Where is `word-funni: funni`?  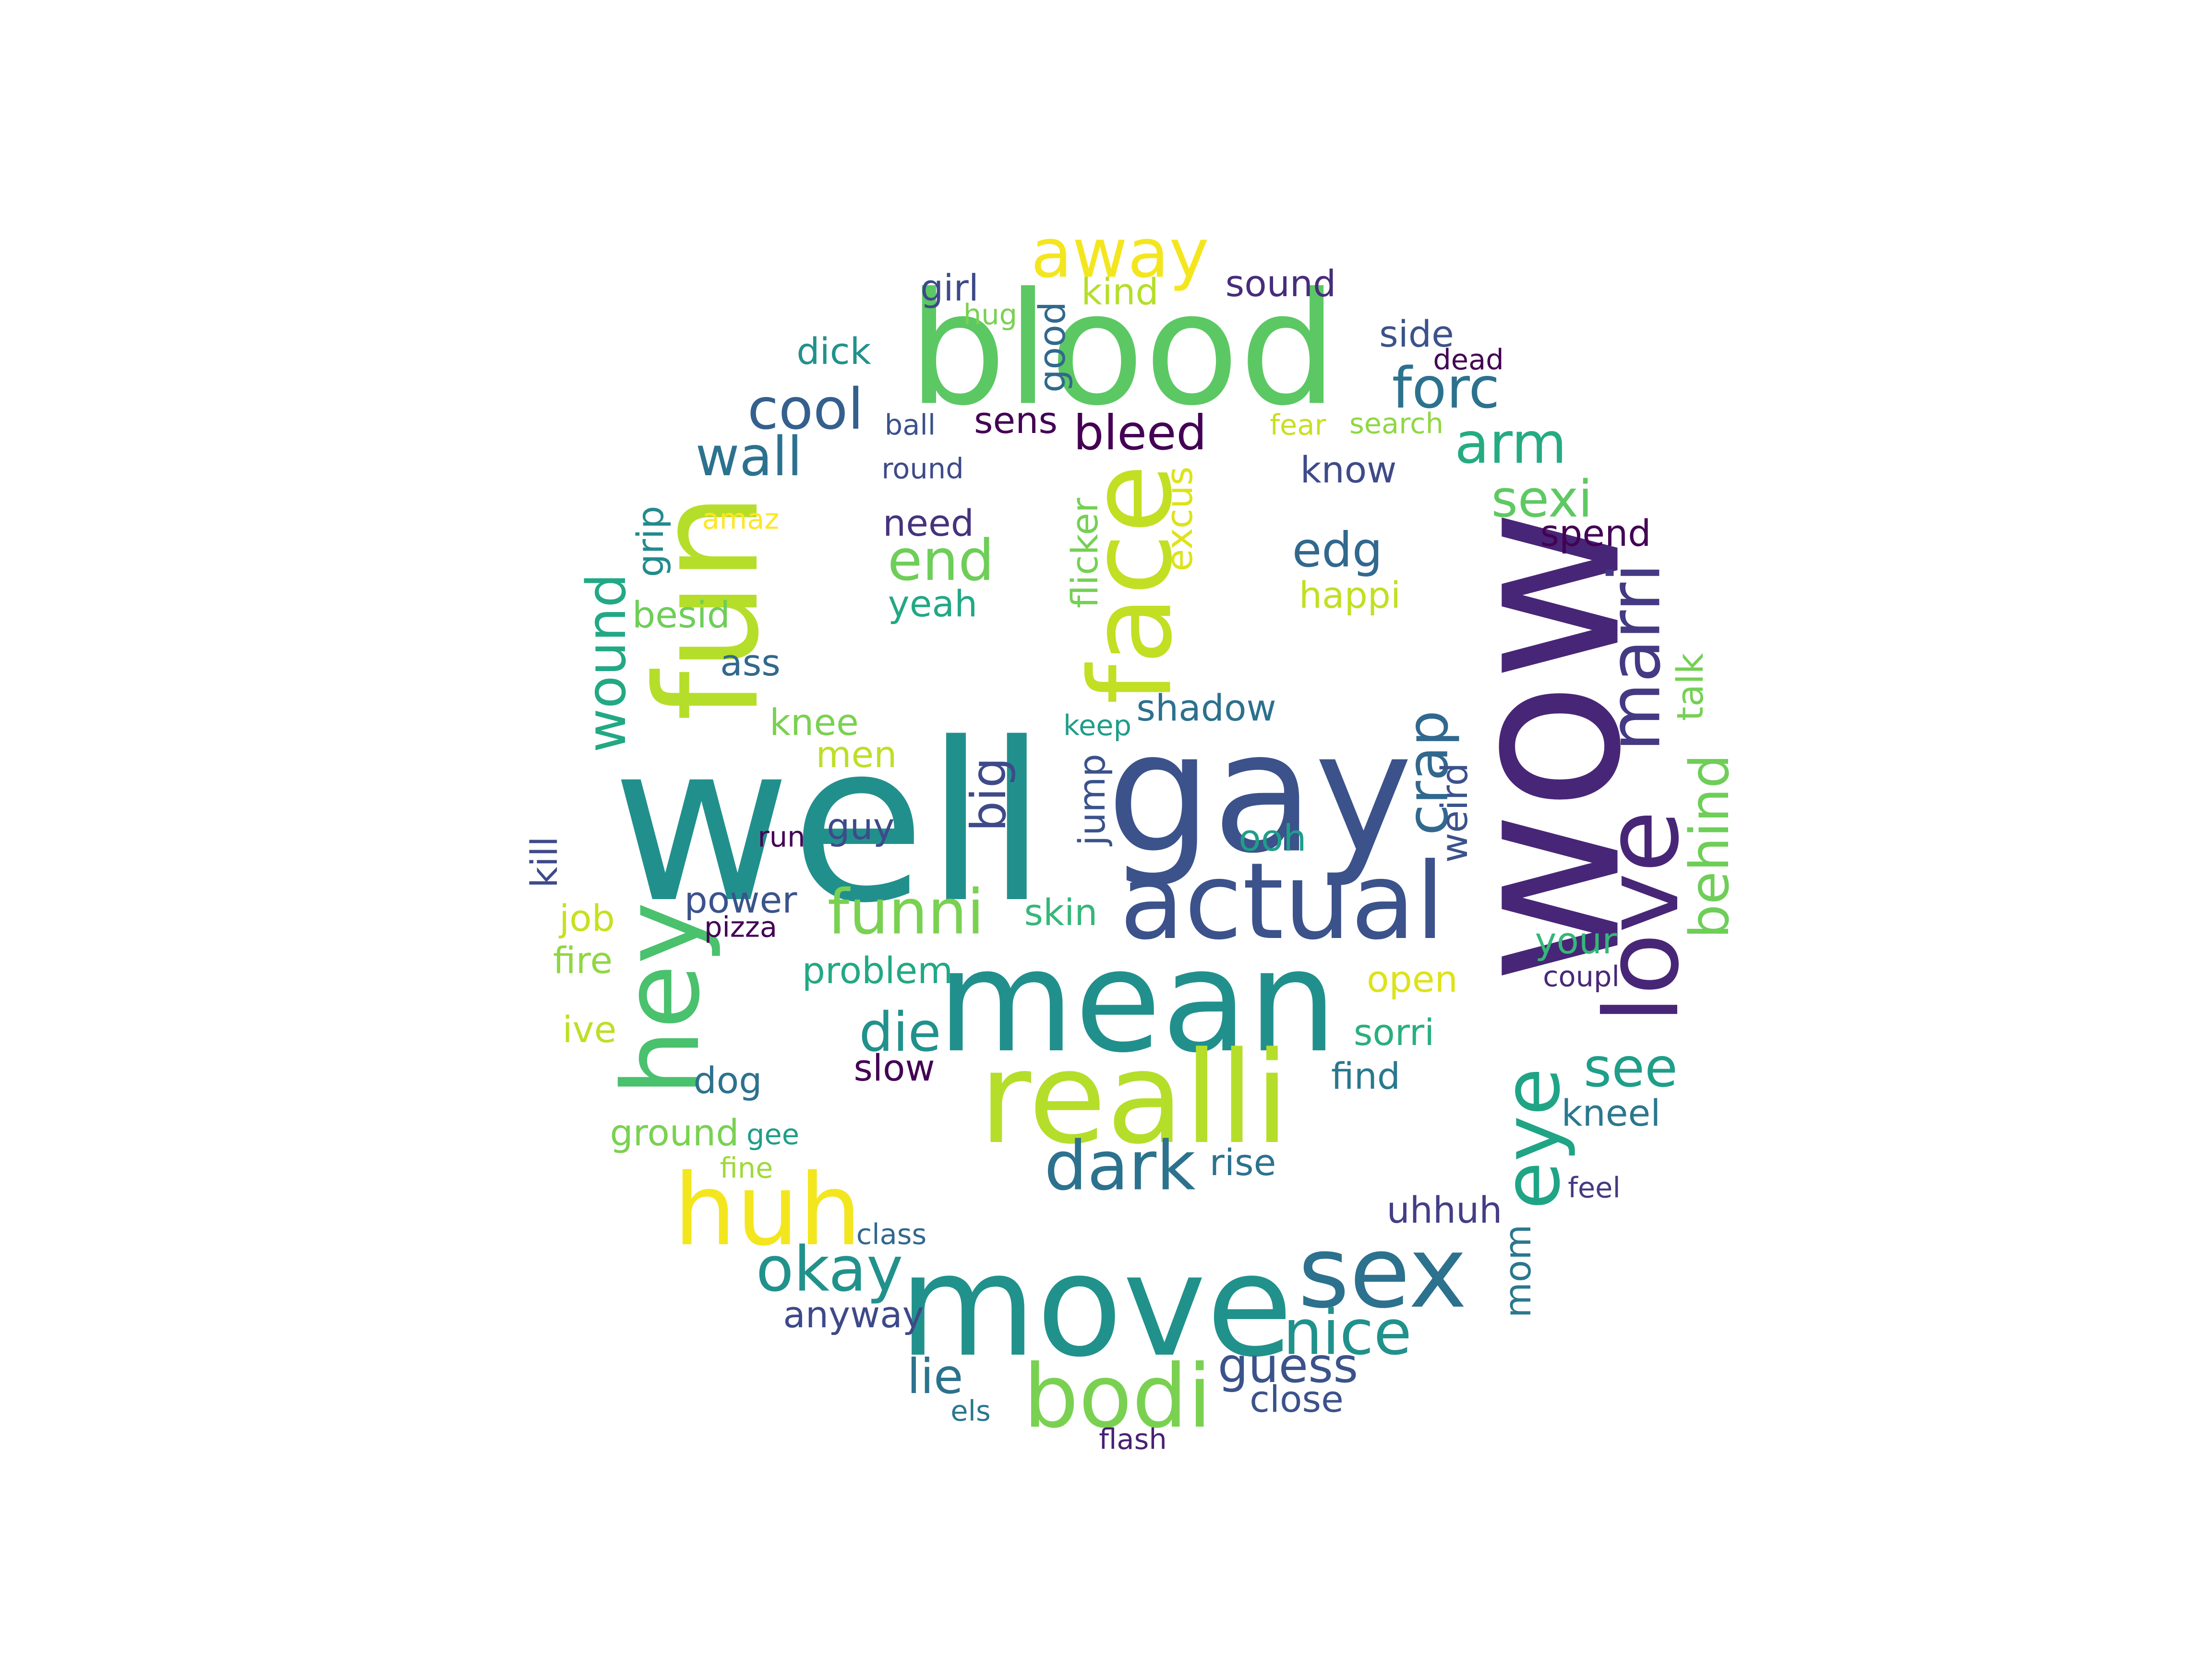
word-funni: funni is located at coordinates (906, 913).